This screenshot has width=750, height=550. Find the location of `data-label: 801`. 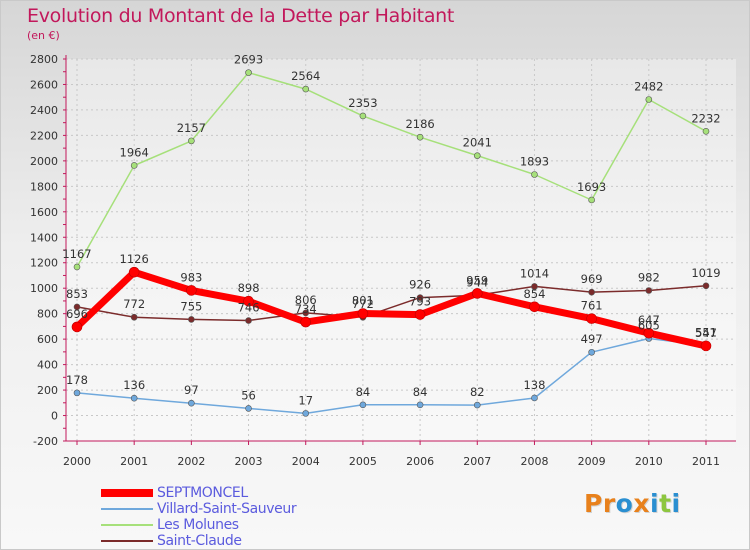

data-label: 801 is located at coordinates (363, 301).